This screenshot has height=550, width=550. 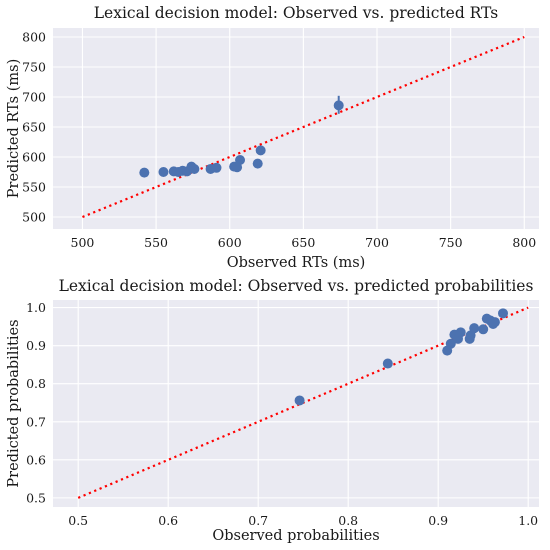 I want to click on pr-x-tick-label: 0.7, so click(x=258, y=520).